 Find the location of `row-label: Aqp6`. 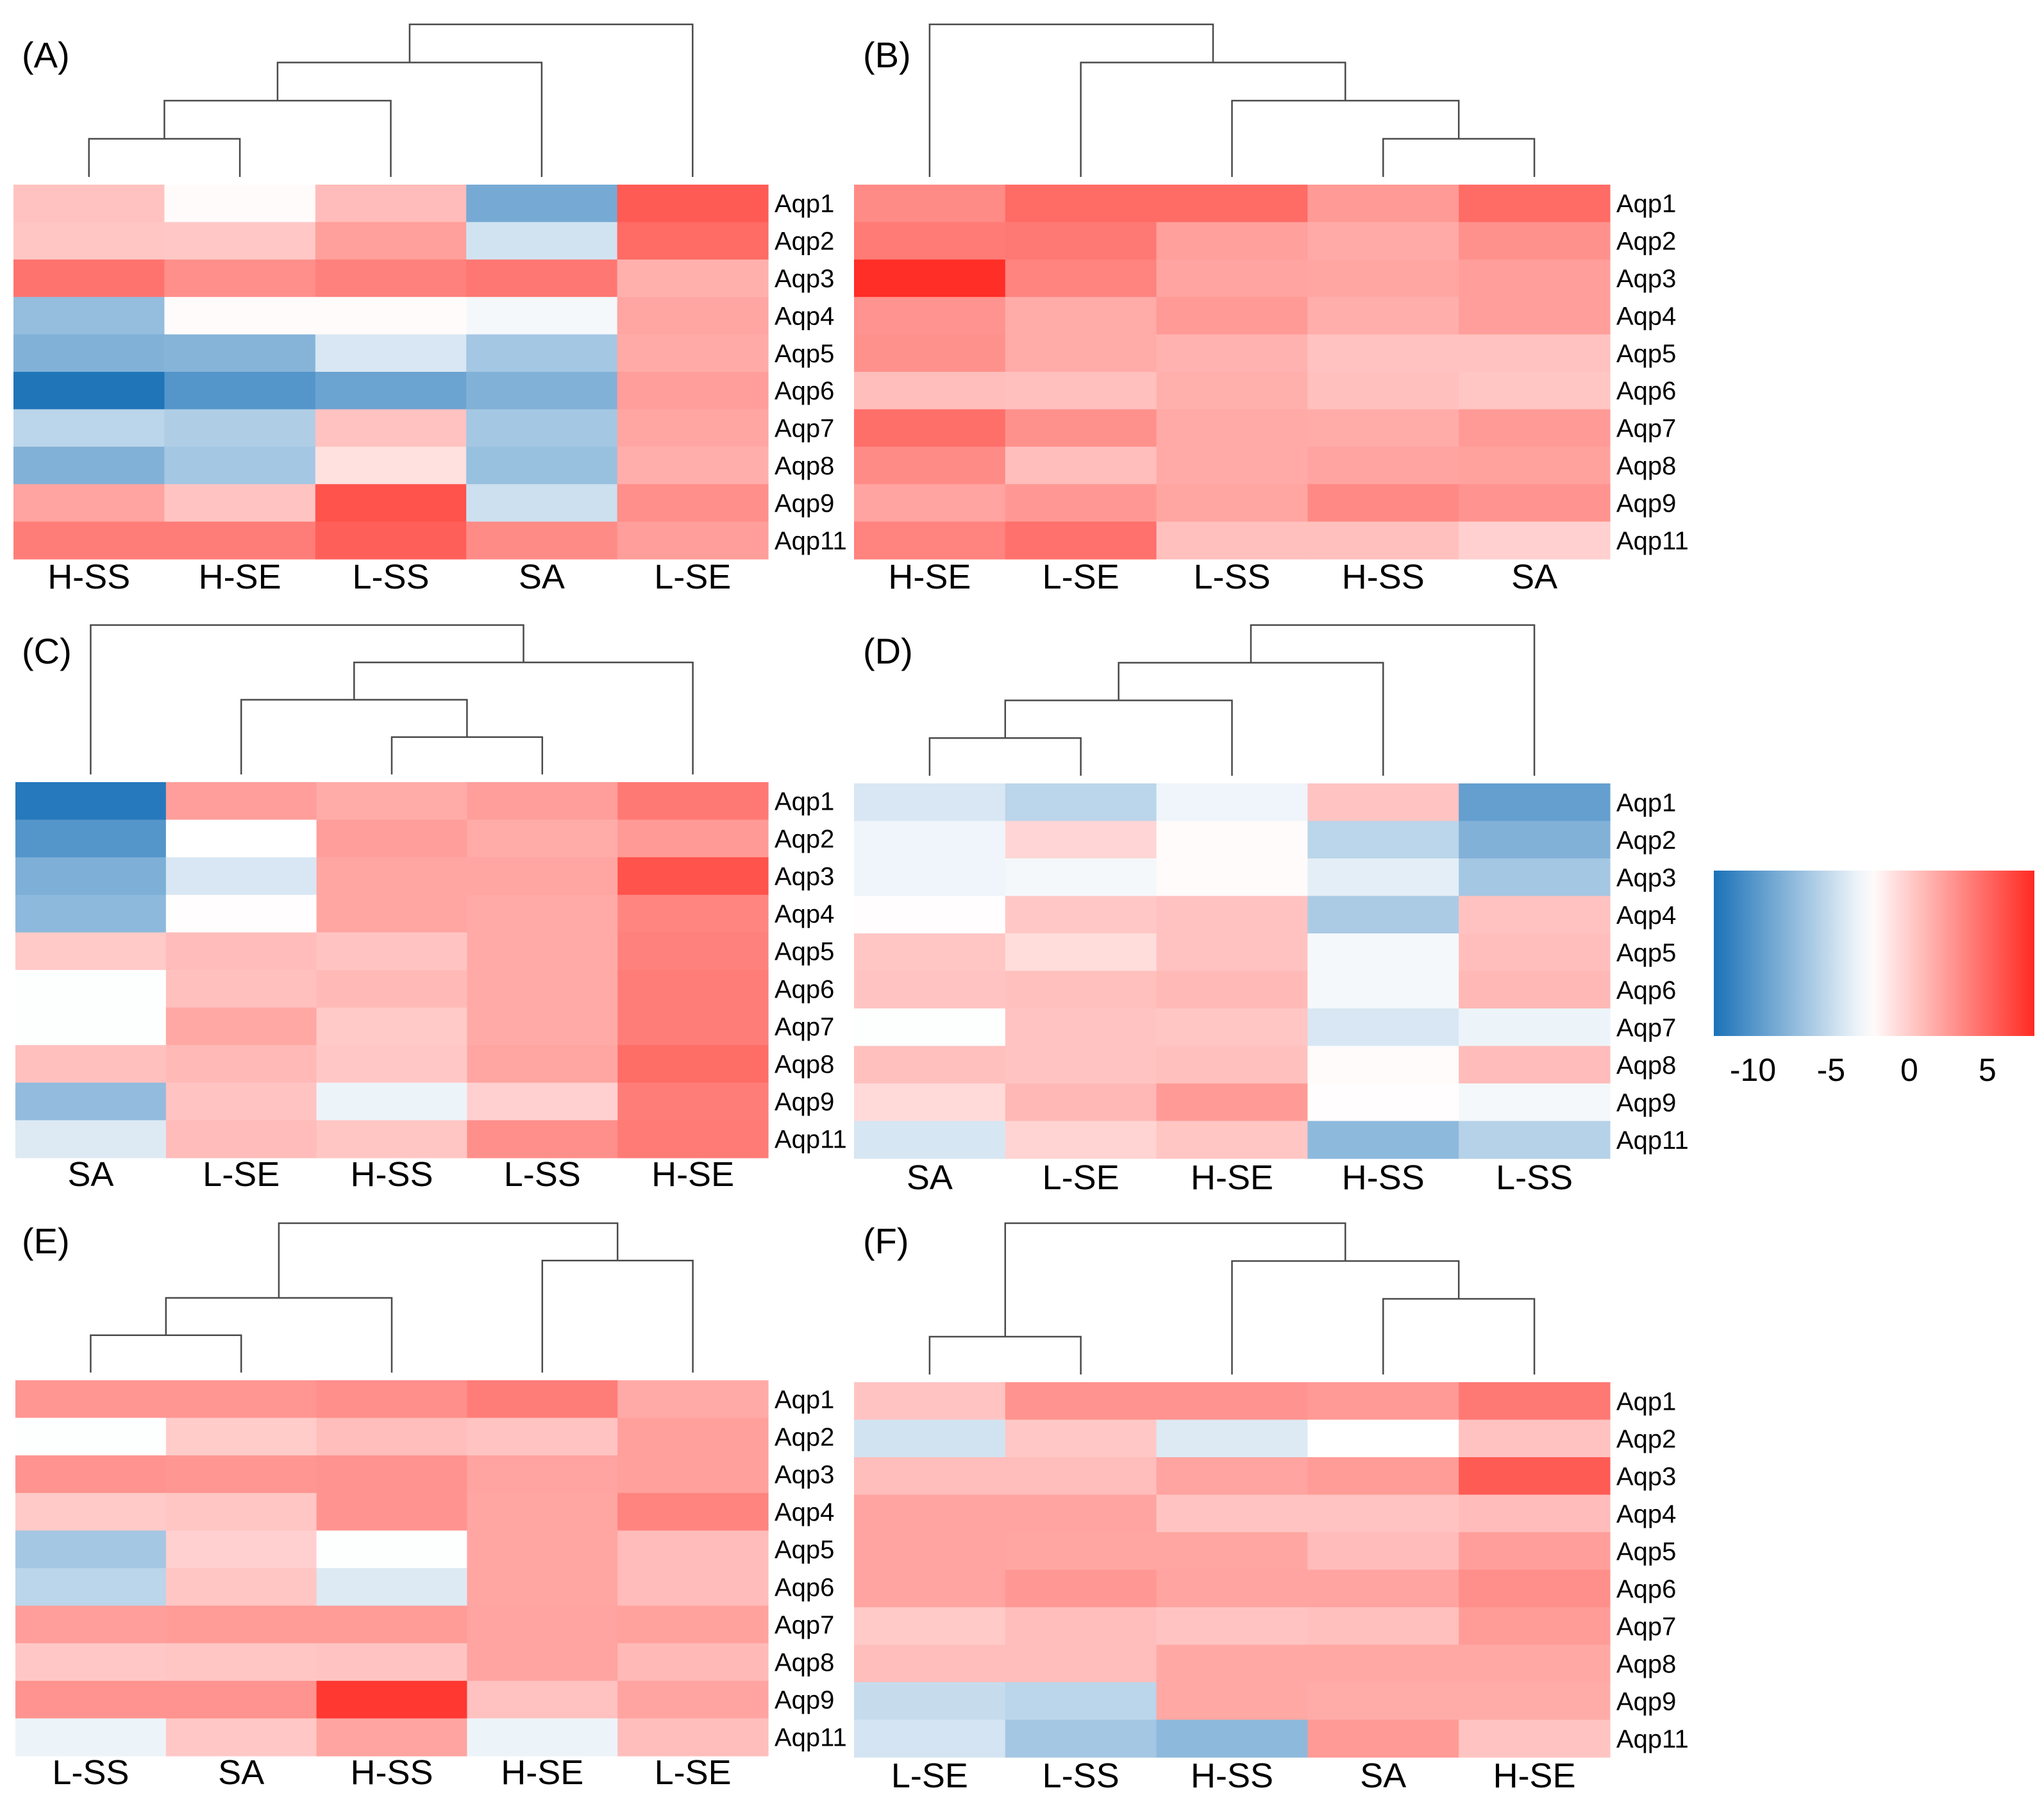

row-label: Aqp6 is located at coordinates (804, 391).